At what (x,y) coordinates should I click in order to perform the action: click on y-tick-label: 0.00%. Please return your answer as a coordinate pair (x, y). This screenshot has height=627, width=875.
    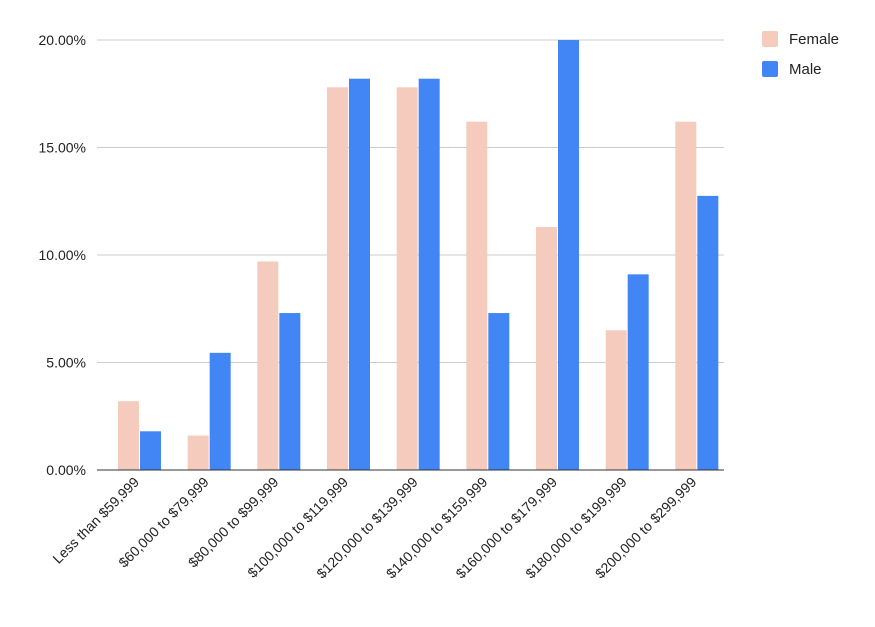
    Looking at the image, I should click on (66, 470).